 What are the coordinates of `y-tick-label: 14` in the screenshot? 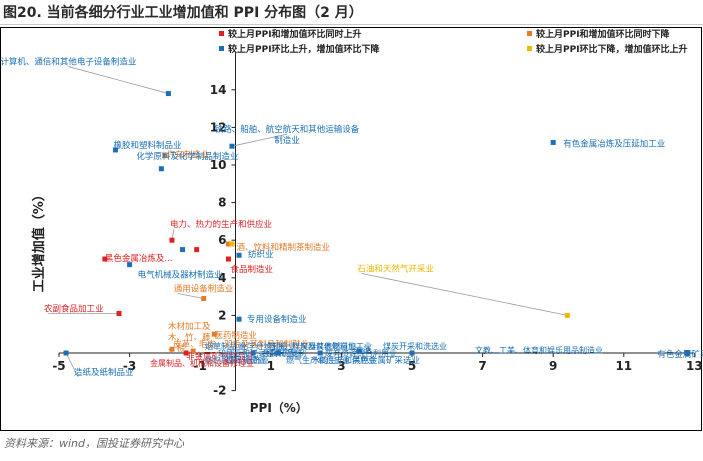 It's located at (218, 90).